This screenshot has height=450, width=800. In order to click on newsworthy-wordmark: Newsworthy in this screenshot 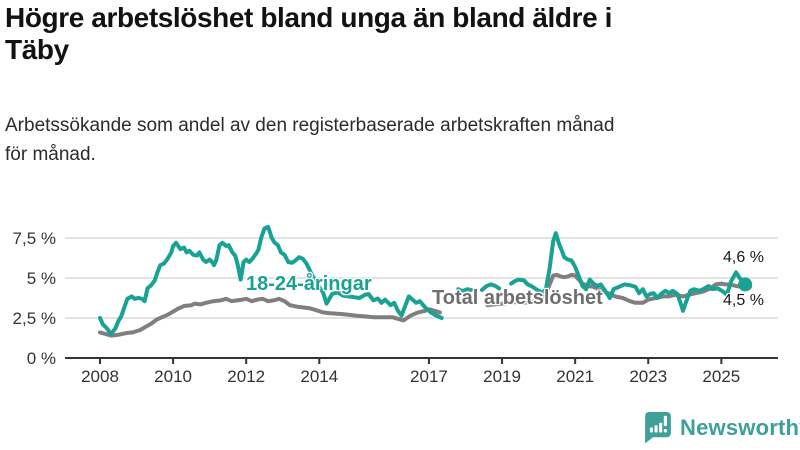, I will do `click(740, 427)`.